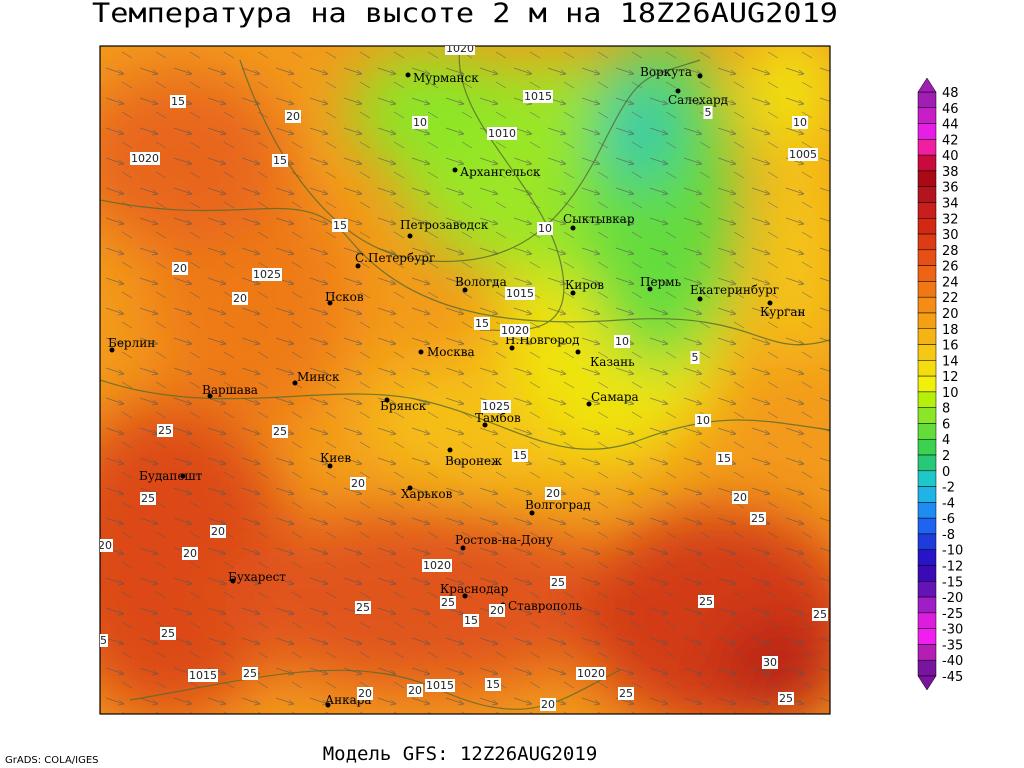 The width and height of the screenshot is (1024, 768). What do you see at coordinates (950, 140) in the screenshot?
I see `colorbar-label: 42` at bounding box center [950, 140].